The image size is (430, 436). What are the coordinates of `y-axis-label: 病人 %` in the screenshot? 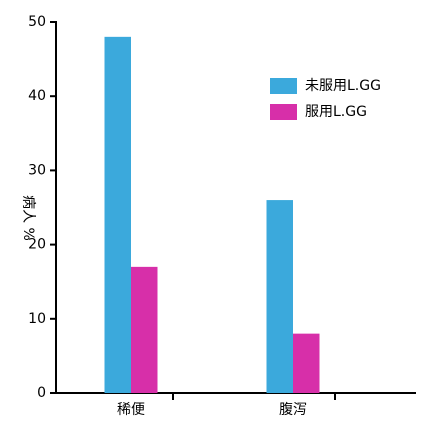 It's located at (28, 218).